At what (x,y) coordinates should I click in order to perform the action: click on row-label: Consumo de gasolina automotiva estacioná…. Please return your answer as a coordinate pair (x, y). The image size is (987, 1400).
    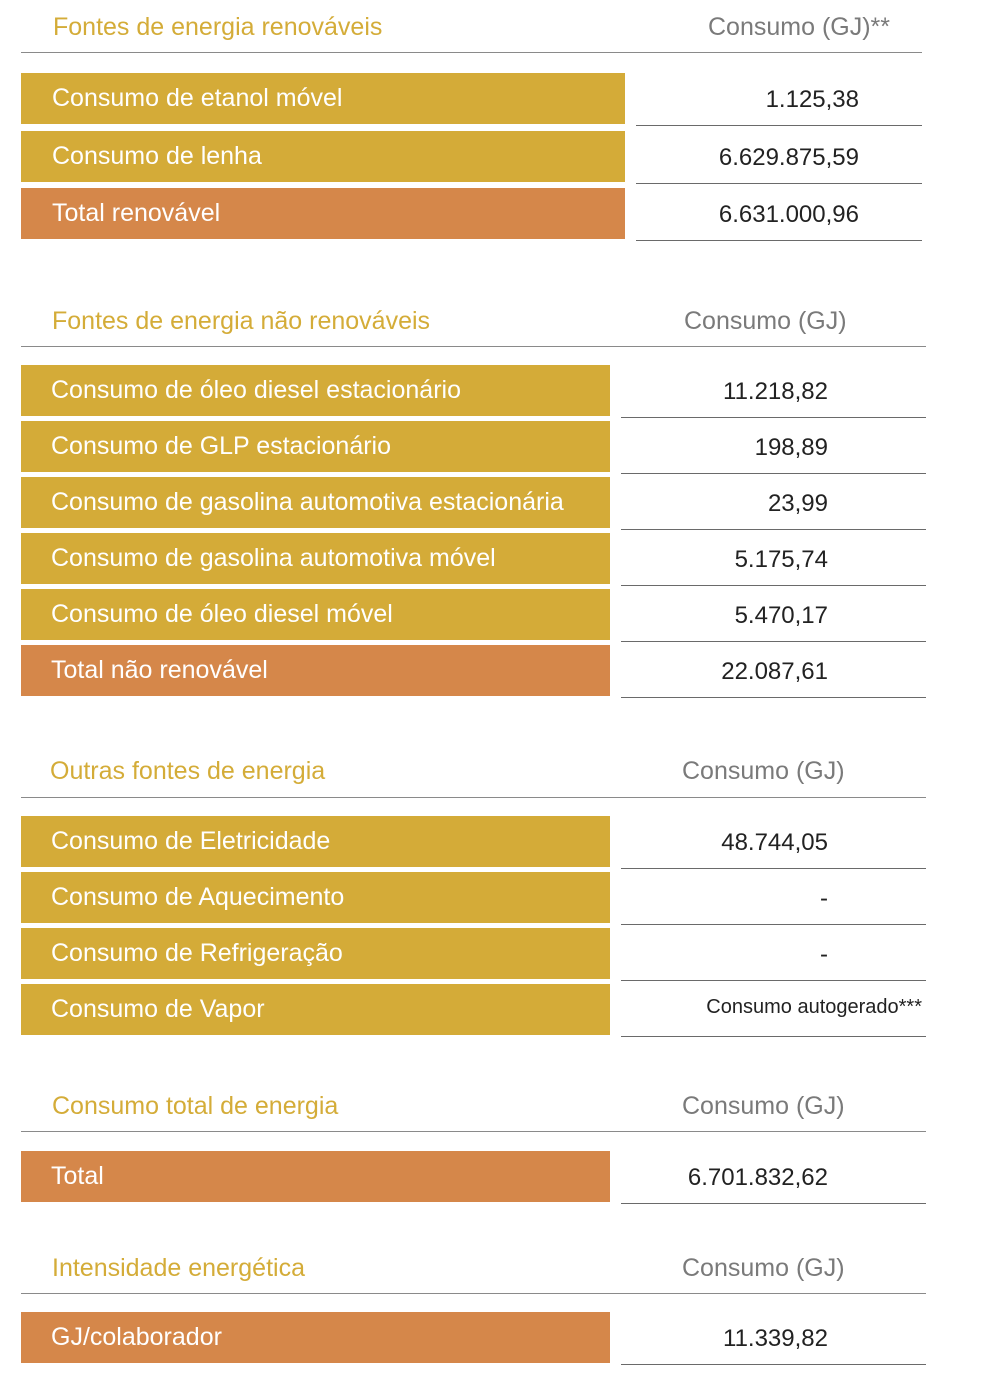
    Looking at the image, I should click on (315, 502).